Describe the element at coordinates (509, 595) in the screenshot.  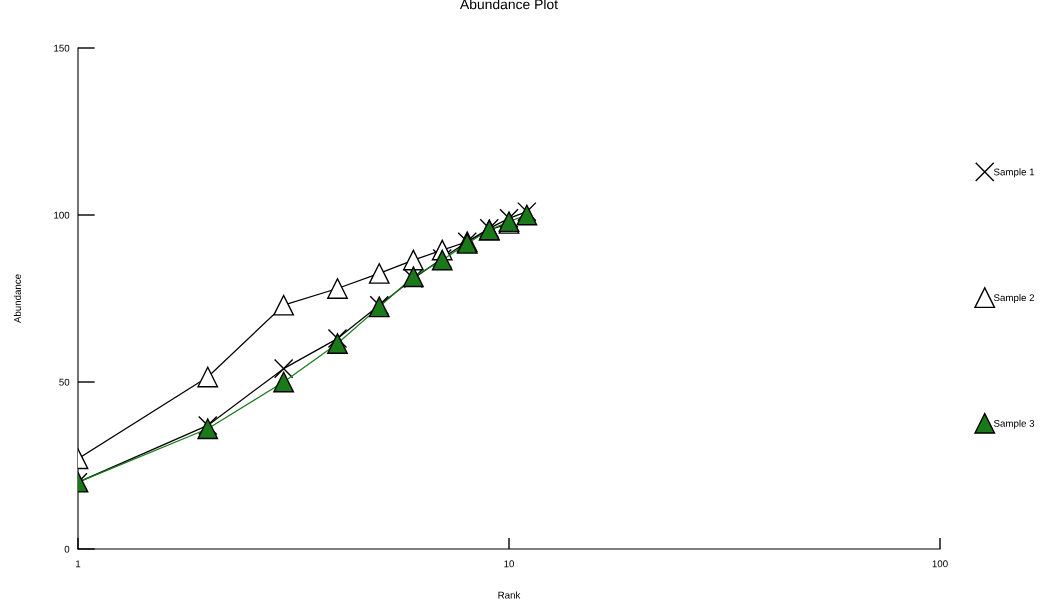
I see `x-axis-title: Rank` at that location.